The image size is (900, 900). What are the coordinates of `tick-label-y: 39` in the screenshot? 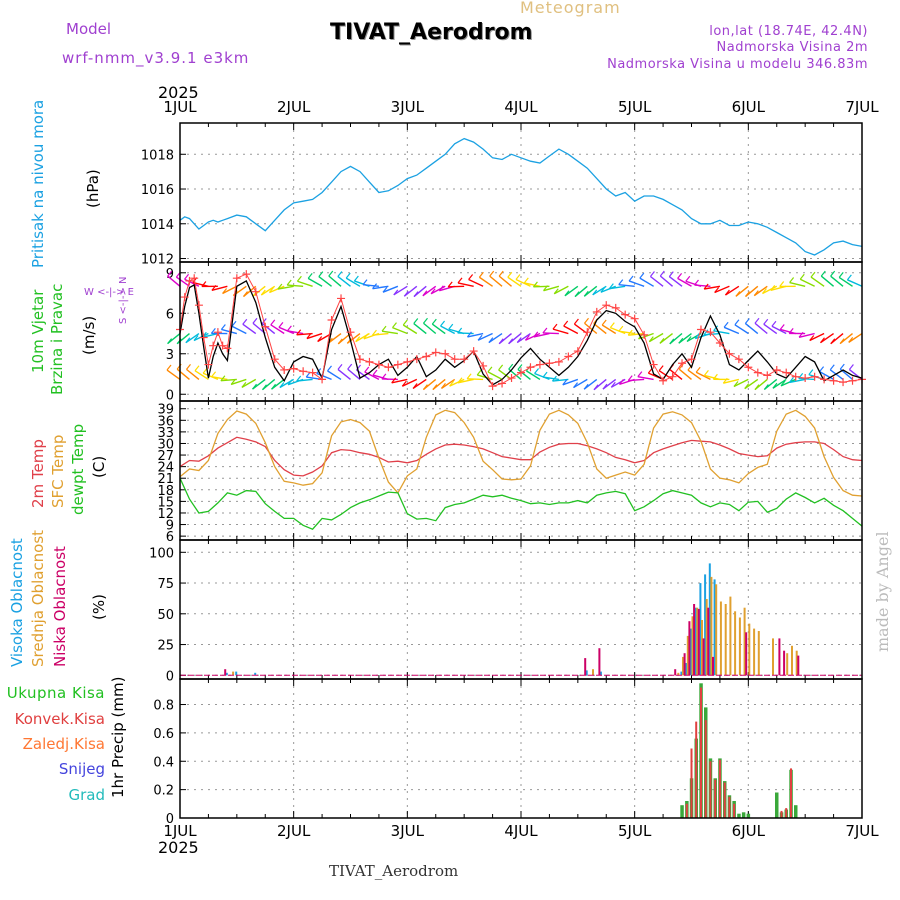 It's located at (165, 410).